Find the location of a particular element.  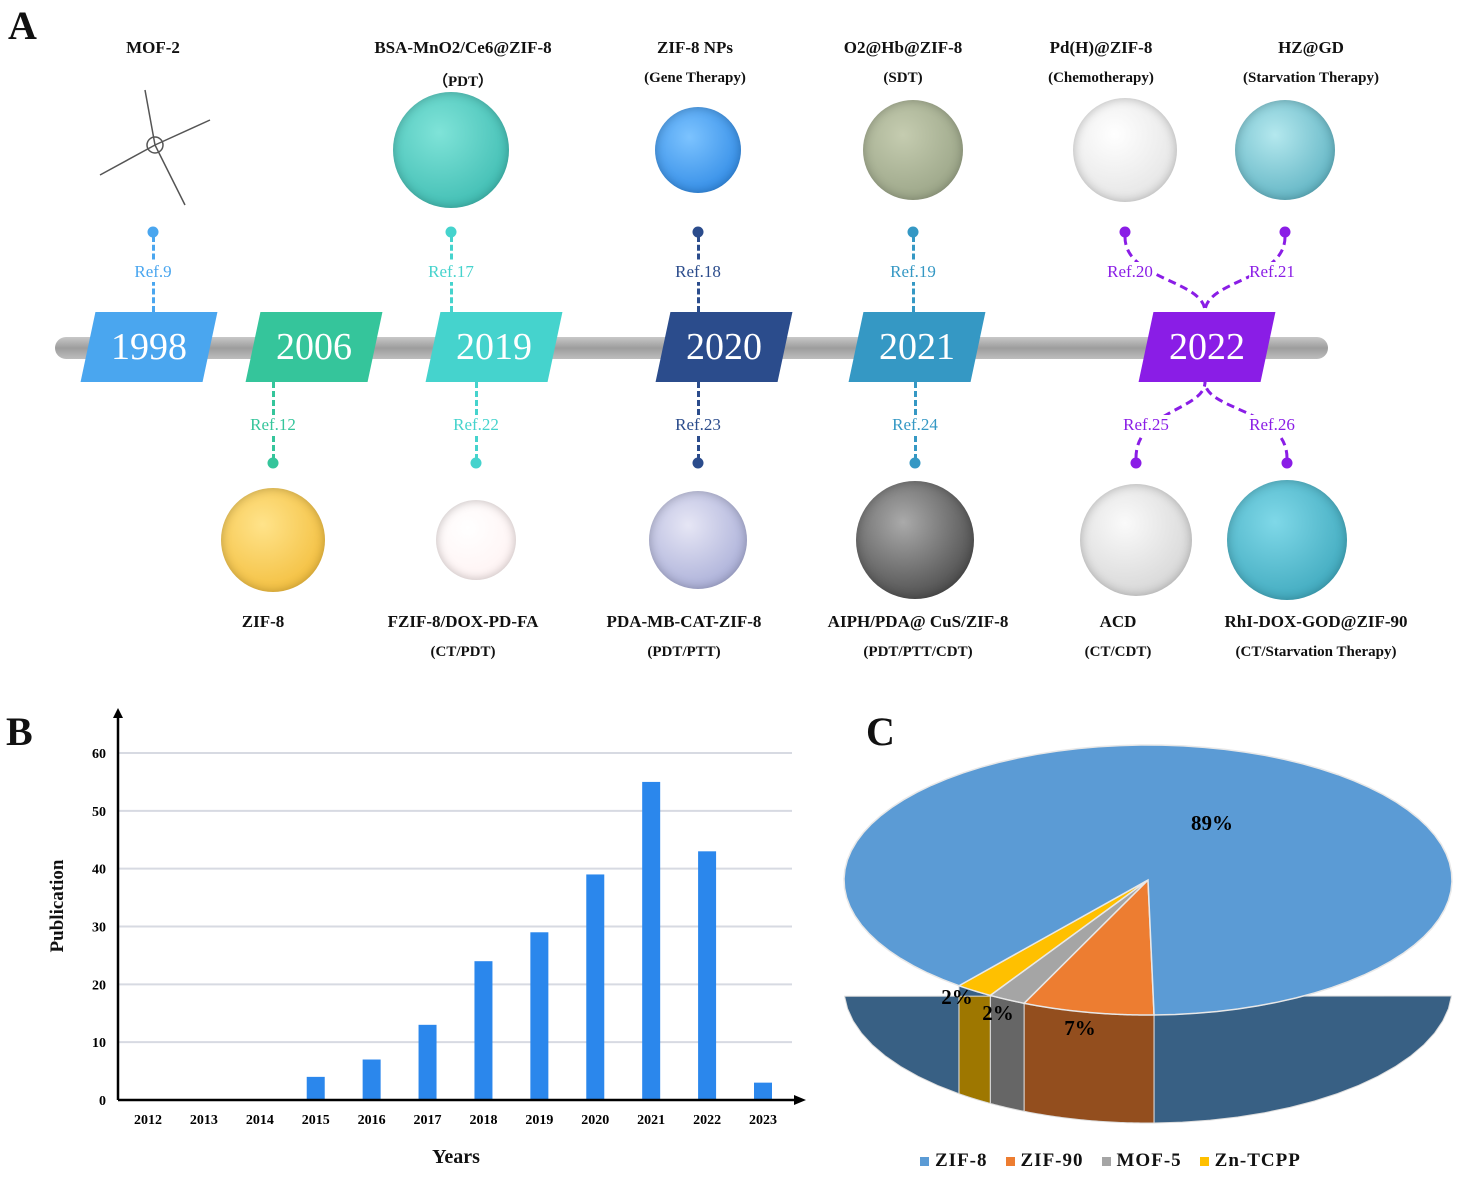

legend-item-MOF-5: MOF-5 is located at coordinates (1141, 1161).